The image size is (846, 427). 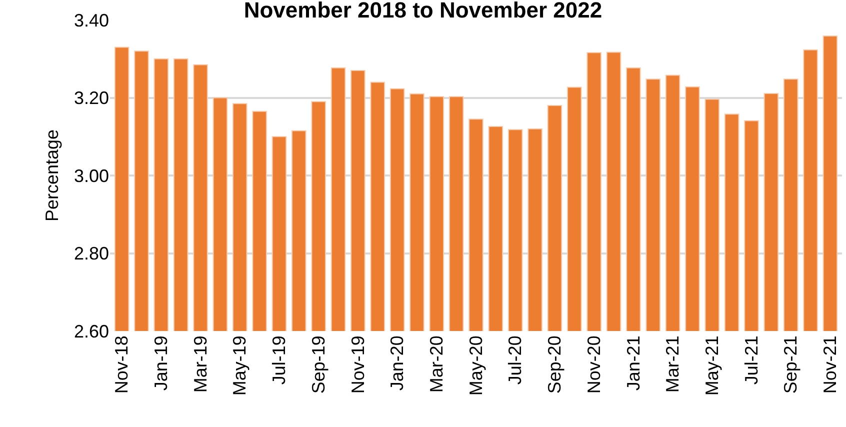 What do you see at coordinates (358, 365) in the screenshot?
I see `x-tick-label: Nov-19` at bounding box center [358, 365].